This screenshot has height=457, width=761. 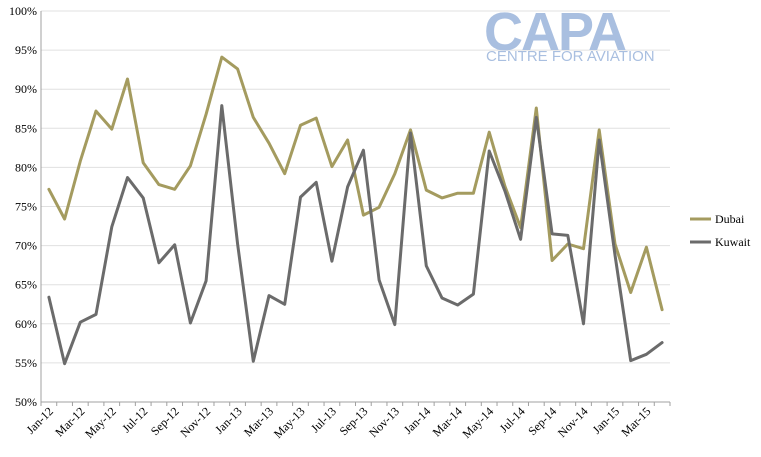 I want to click on y-tick-label: 60%, so click(x=26, y=324).